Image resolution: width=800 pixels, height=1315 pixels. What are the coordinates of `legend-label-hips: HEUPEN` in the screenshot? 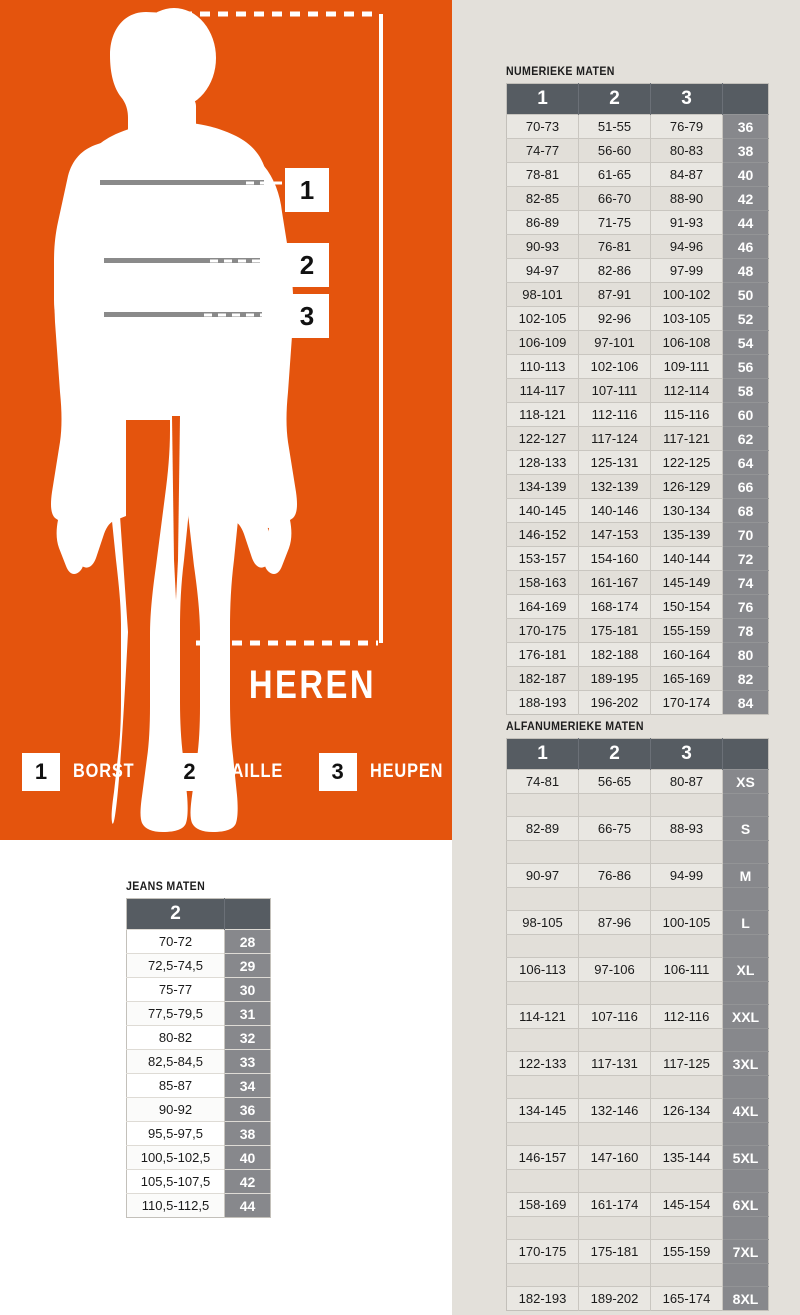 It's located at (406, 771).